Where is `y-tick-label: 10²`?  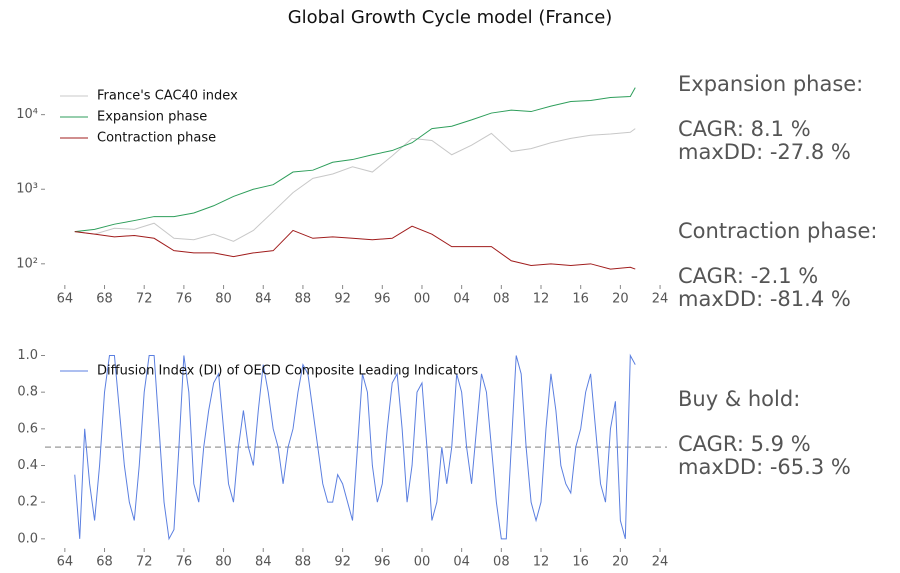 y-tick-label: 10² is located at coordinates (27, 263).